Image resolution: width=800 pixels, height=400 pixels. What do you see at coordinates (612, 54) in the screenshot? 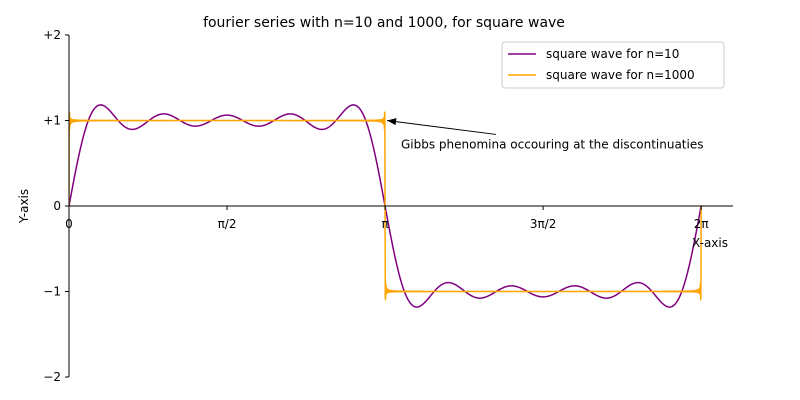
I see `legend-label: square wave for n=10` at bounding box center [612, 54].